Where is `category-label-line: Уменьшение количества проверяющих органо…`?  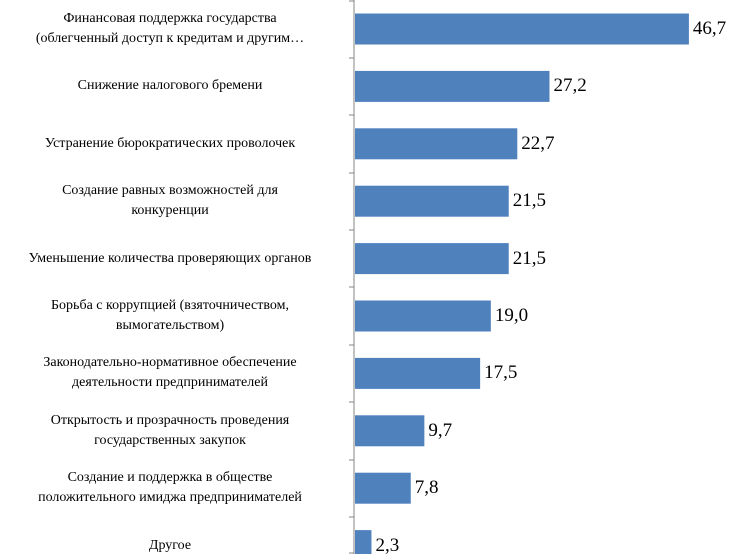 category-label-line: Уменьшение количества проверяющих органо… is located at coordinates (170, 258).